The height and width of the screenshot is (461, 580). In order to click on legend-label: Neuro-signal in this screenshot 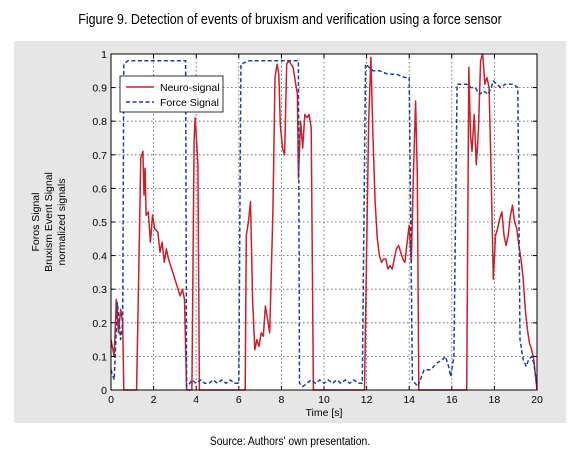, I will do `click(190, 88)`.